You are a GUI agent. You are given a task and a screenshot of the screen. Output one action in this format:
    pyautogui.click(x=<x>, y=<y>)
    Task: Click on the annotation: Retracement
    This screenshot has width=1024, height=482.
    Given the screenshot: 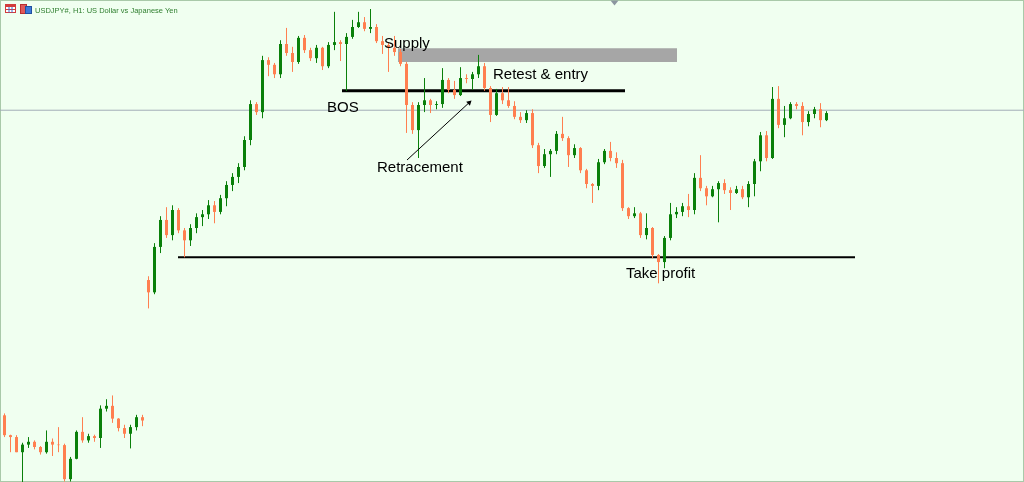 What is the action you would take?
    pyautogui.click(x=420, y=166)
    